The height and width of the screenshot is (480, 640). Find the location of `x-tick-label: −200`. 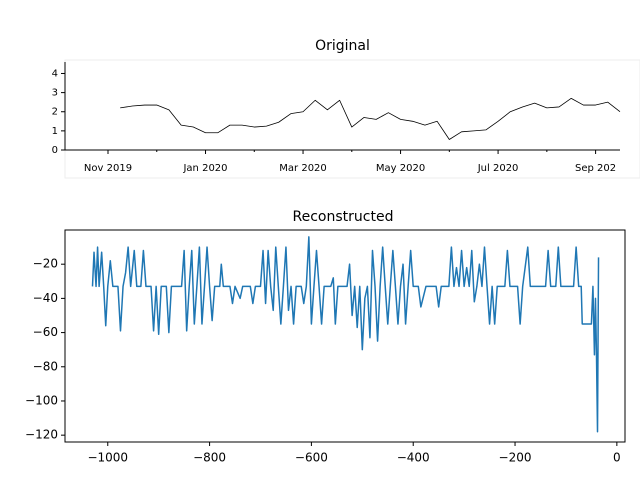

x-tick-label: −200 is located at coordinates (515, 458).